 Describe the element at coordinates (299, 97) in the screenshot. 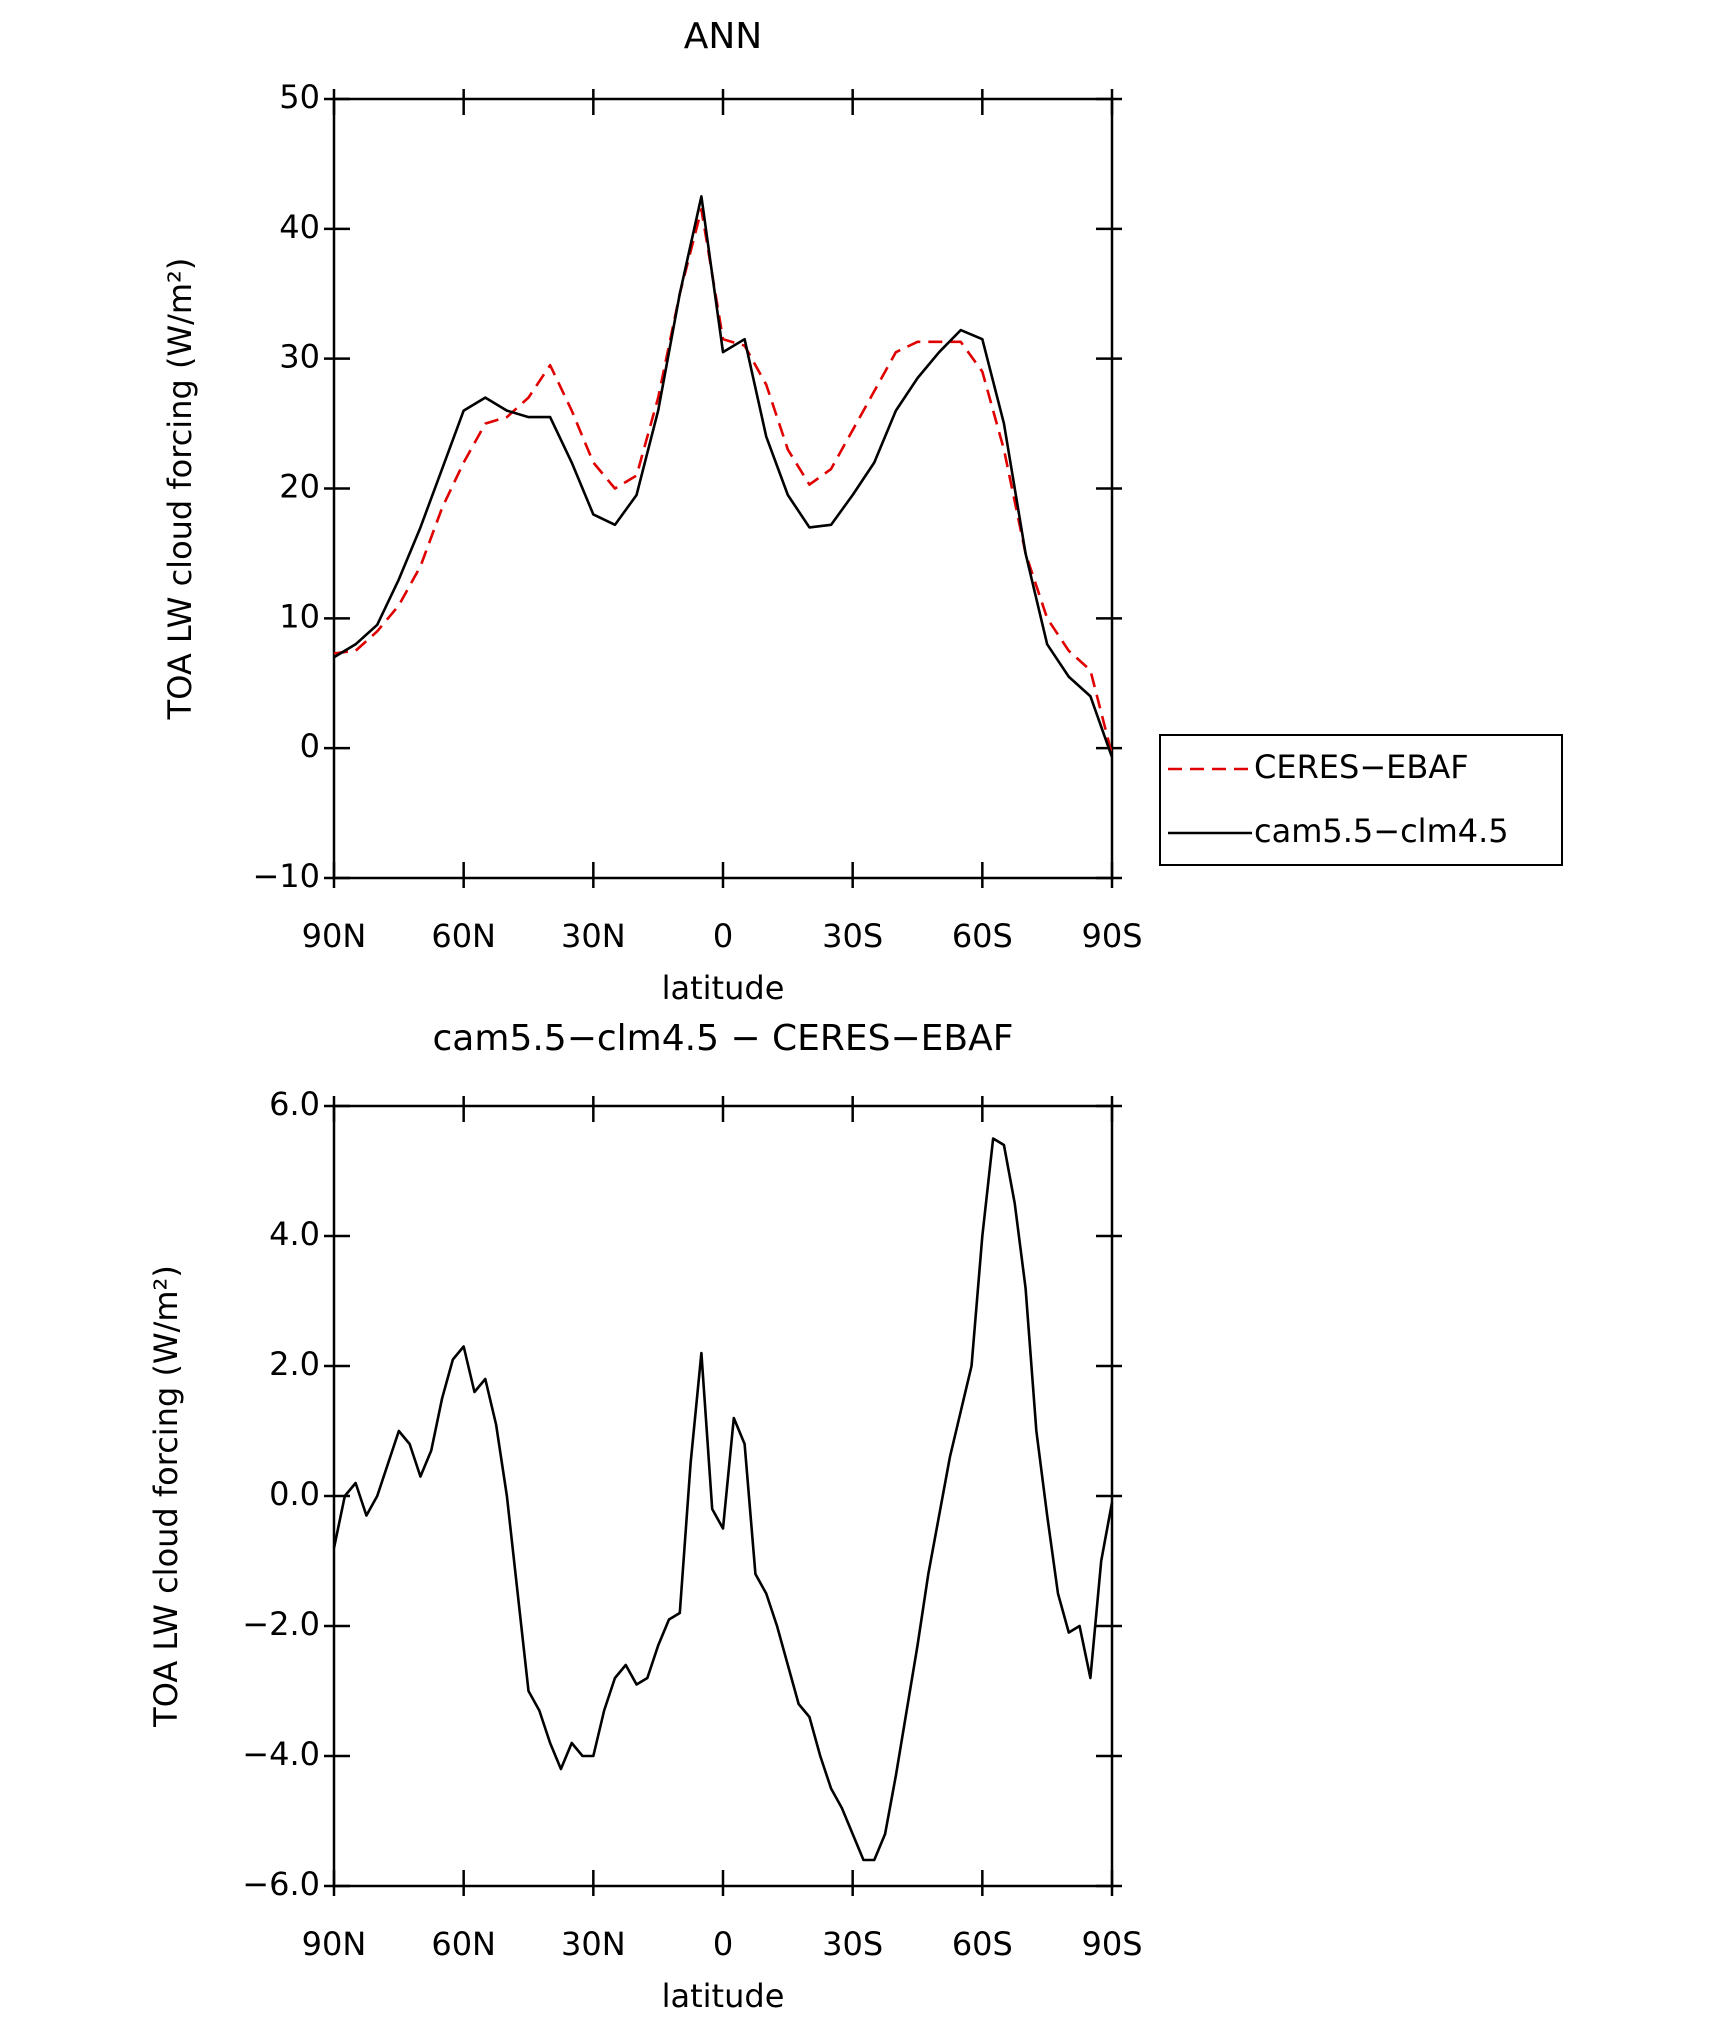

I see `y-tick-label: 50` at that location.